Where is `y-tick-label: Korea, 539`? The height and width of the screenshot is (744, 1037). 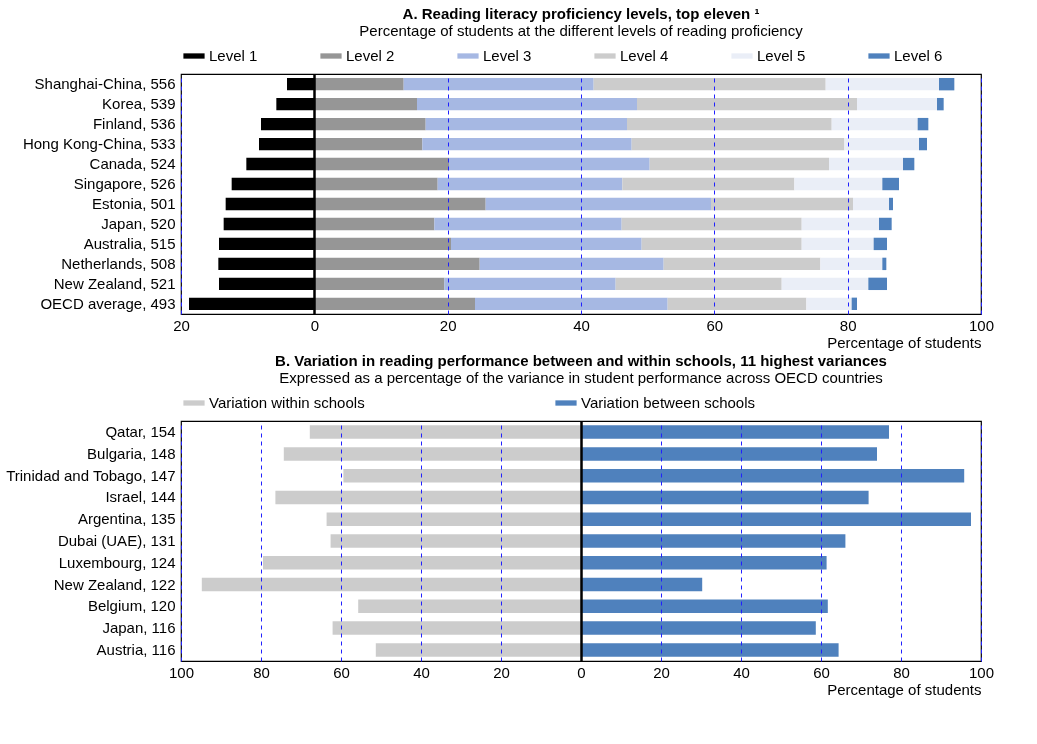
y-tick-label: Korea, 539 is located at coordinates (139, 104).